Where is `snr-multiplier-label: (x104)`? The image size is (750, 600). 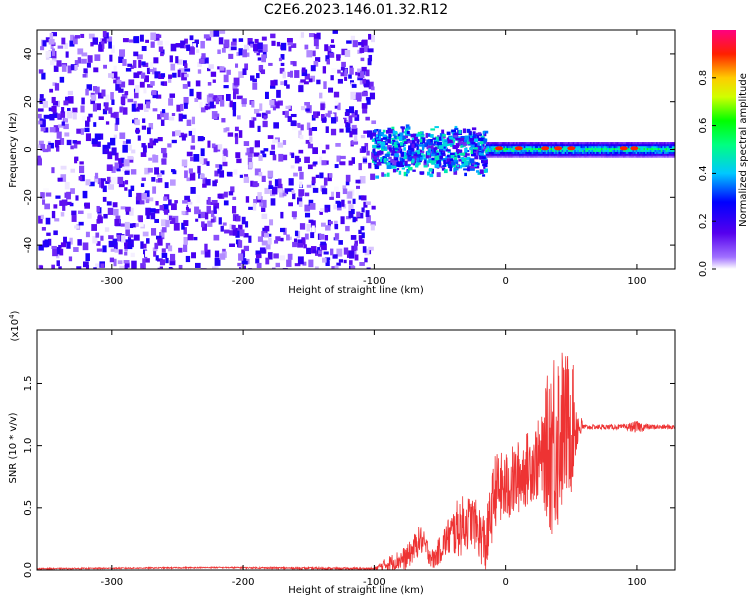
snr-multiplier-label: (x104) is located at coordinates (14, 325).